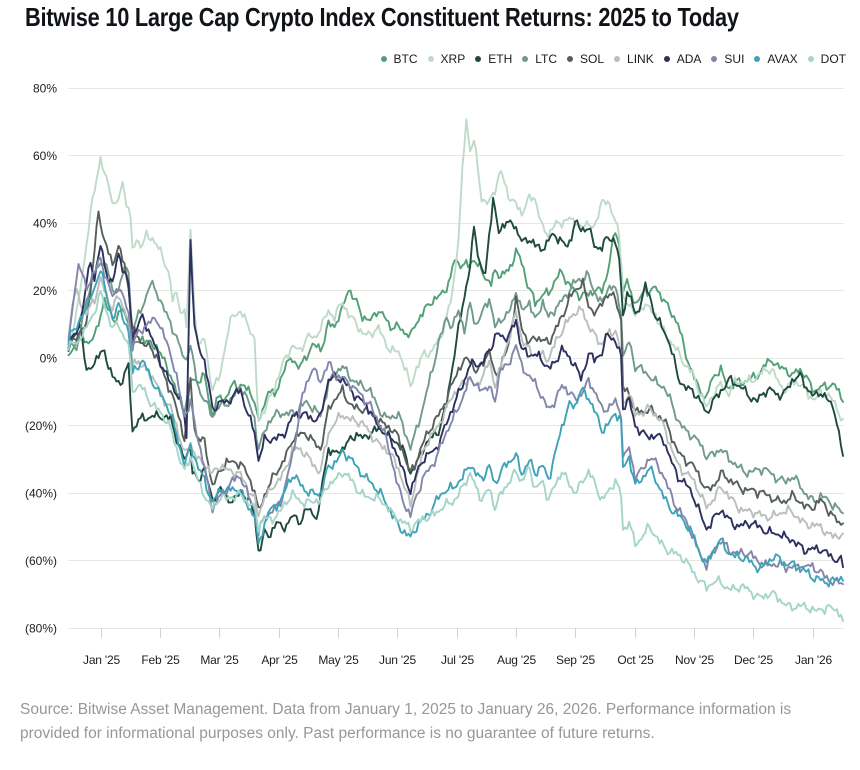 The height and width of the screenshot is (770, 860). I want to click on svg-text: 60%, so click(45, 156).